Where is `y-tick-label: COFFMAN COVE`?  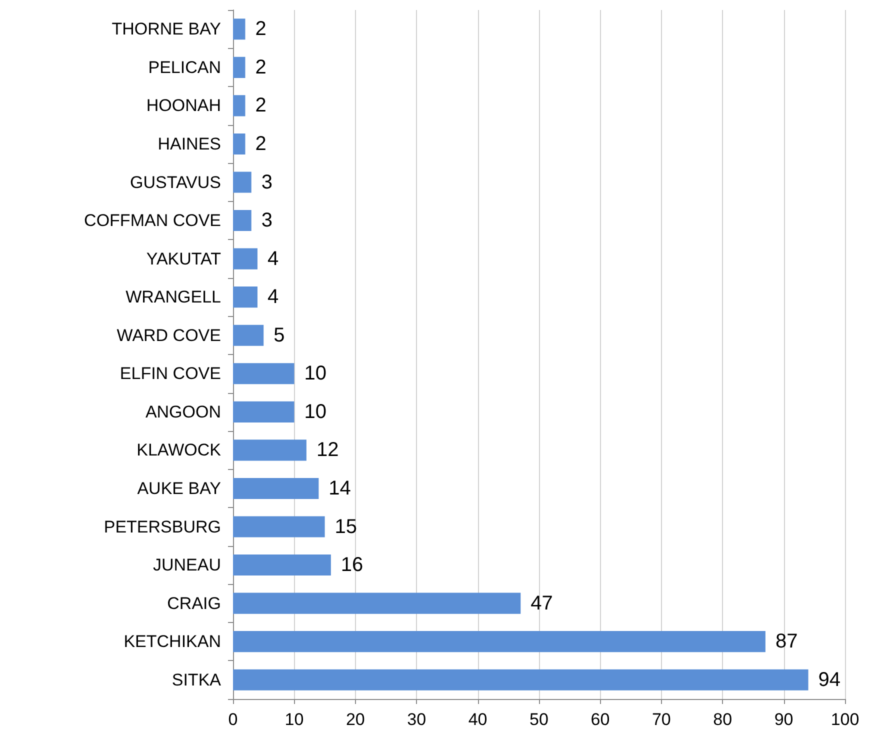
y-tick-label: COFFMAN COVE is located at coordinates (152, 220).